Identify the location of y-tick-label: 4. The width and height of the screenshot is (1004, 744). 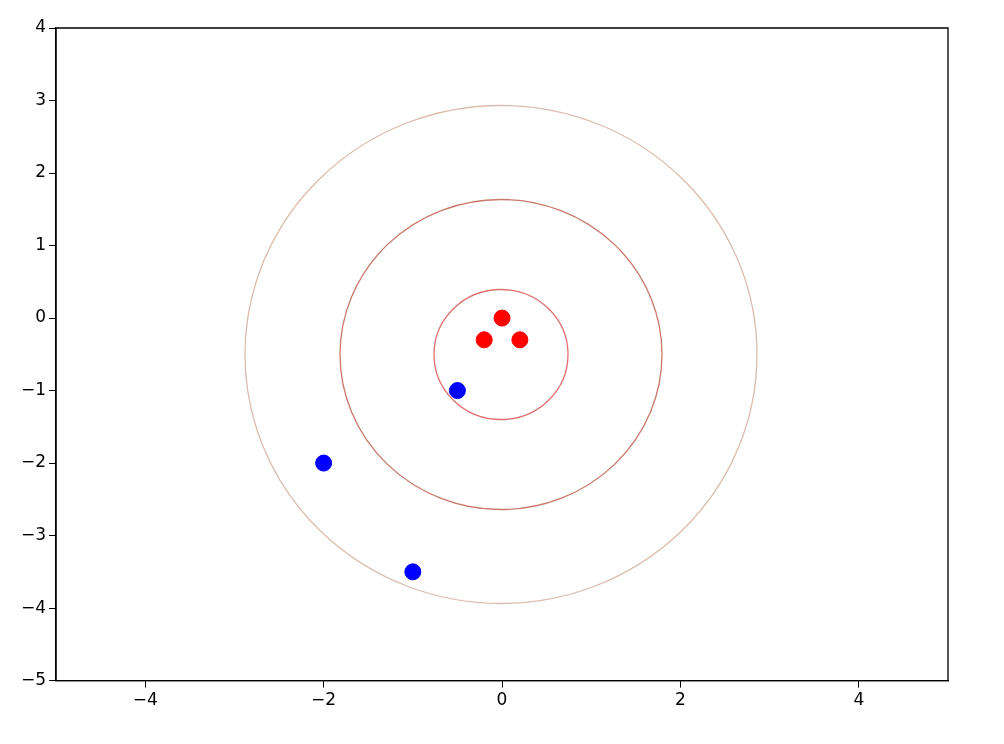
(41, 26).